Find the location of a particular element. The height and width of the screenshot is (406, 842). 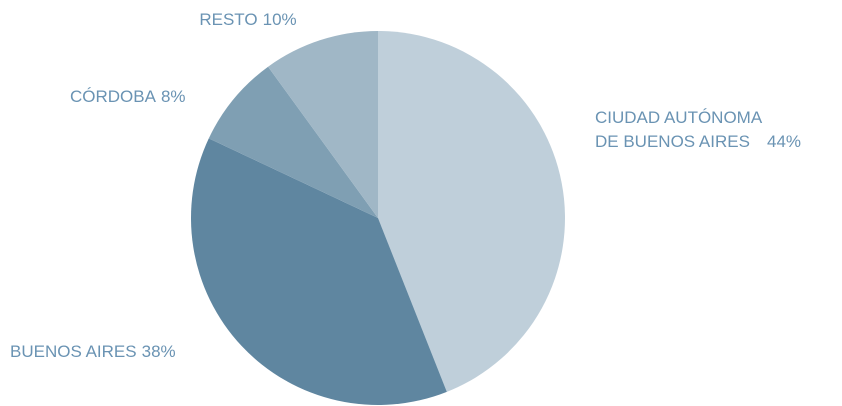

value-label: 38% is located at coordinates (158, 351).